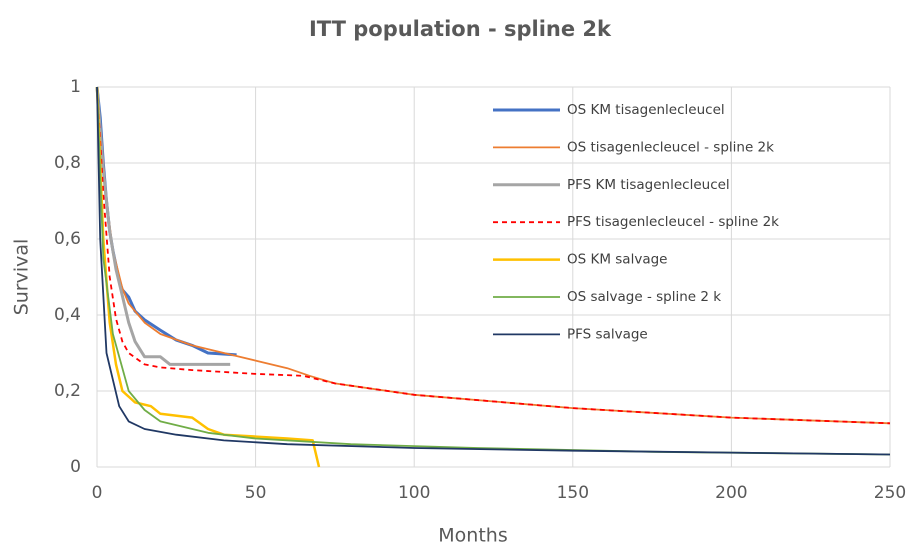 The height and width of the screenshot is (546, 910). Describe the element at coordinates (670, 147) in the screenshot. I see `legend-label: OS tisagenlecleucel - spline 2k` at that location.